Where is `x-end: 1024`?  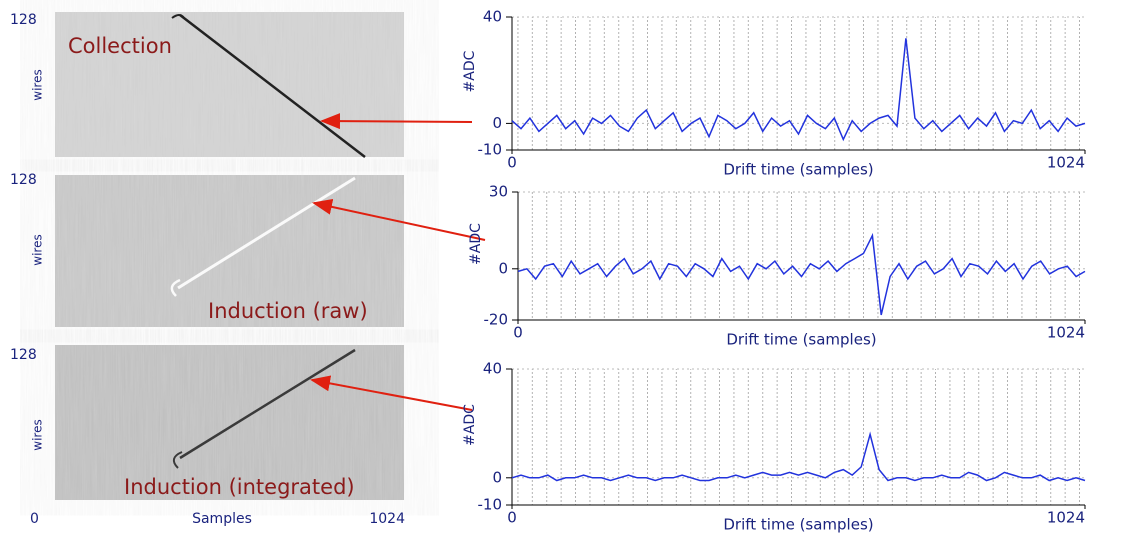 x-end: 1024 is located at coordinates (387, 519).